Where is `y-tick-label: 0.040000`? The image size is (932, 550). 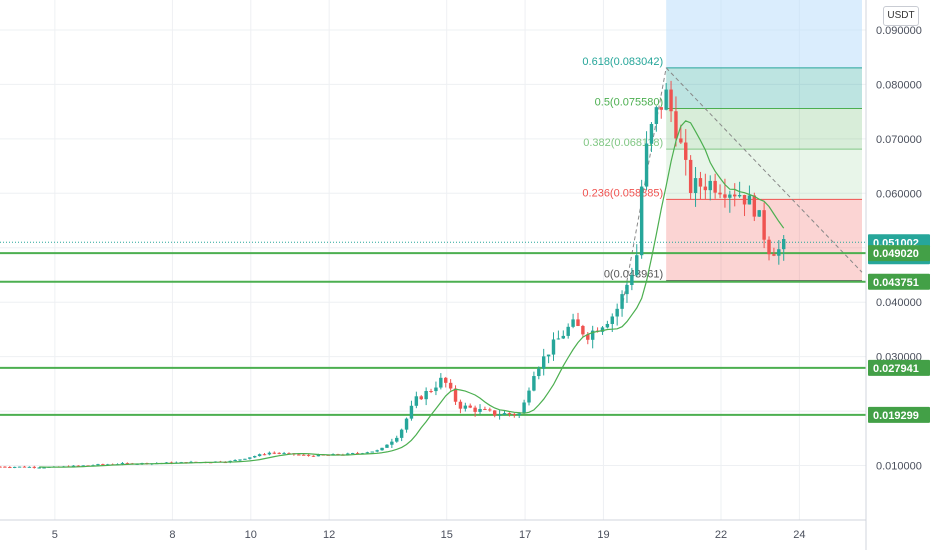
y-tick-label: 0.040000 is located at coordinates (899, 303).